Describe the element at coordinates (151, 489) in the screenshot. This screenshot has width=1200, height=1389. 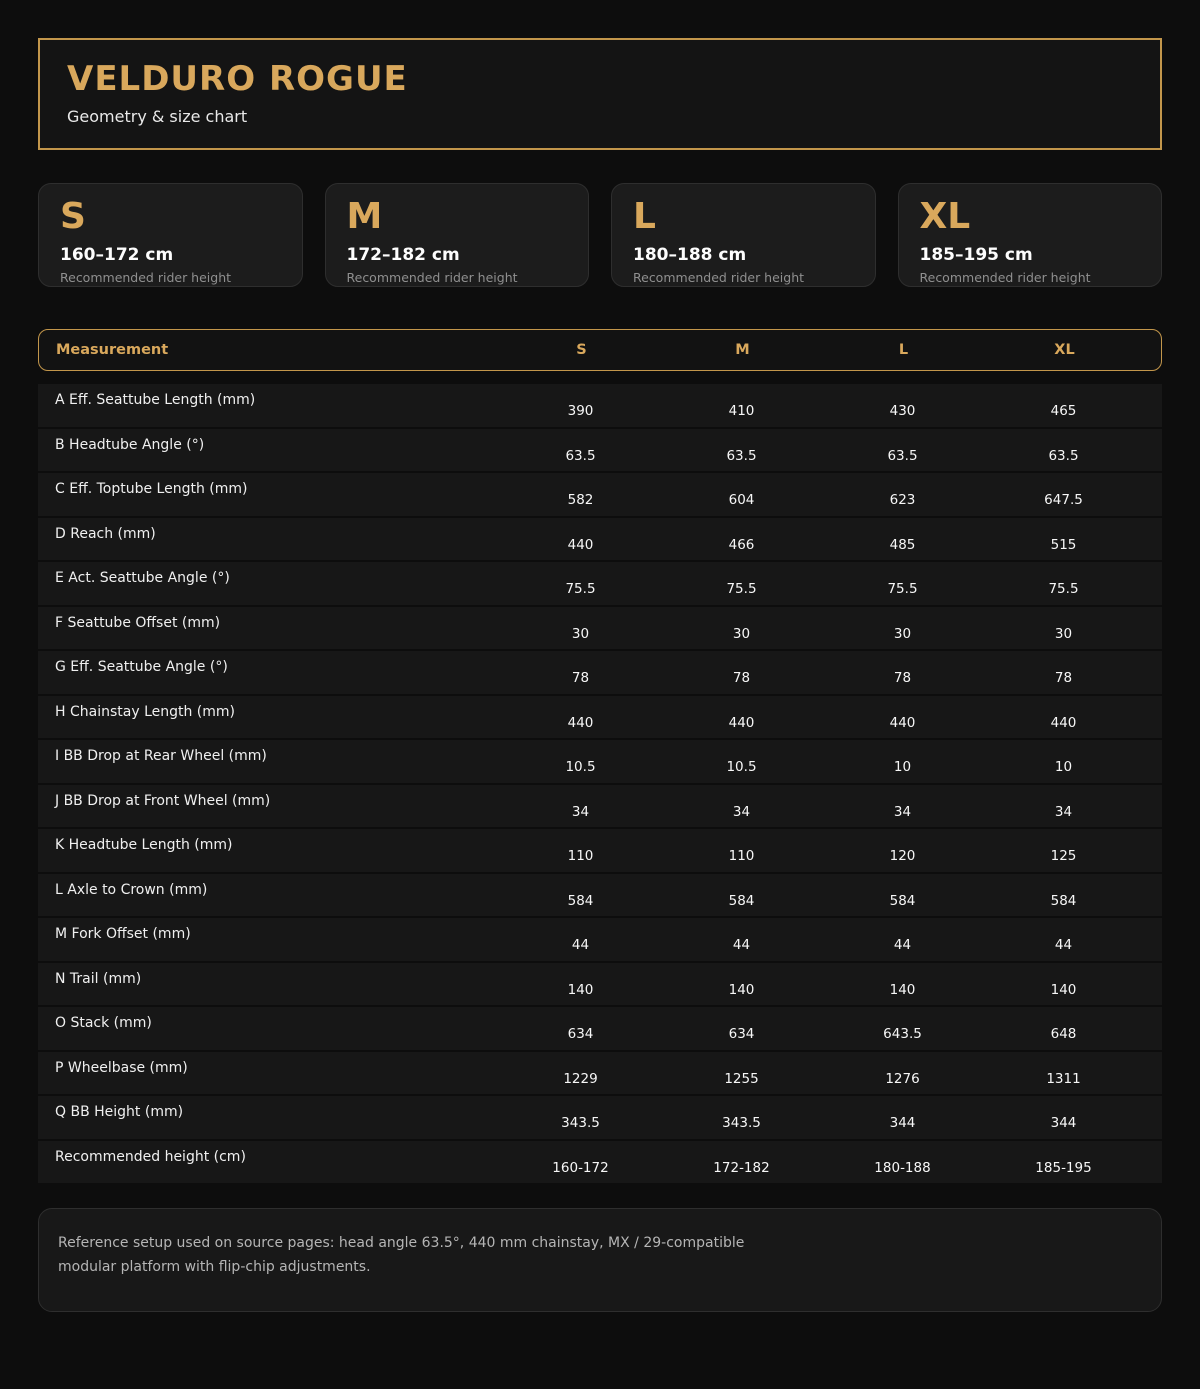
I see `row-label: C Eff. Toptube Length (mm)` at that location.